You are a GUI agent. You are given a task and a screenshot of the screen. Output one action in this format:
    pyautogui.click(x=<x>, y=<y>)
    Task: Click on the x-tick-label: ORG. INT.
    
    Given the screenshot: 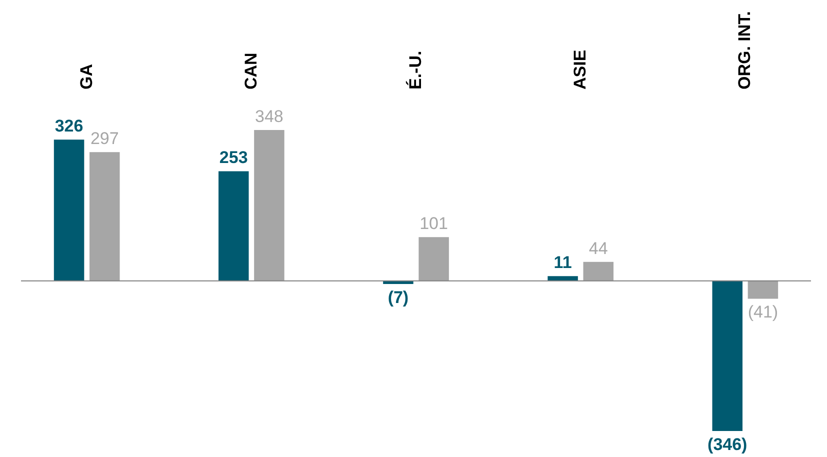 What is the action you would take?
    pyautogui.click(x=744, y=50)
    